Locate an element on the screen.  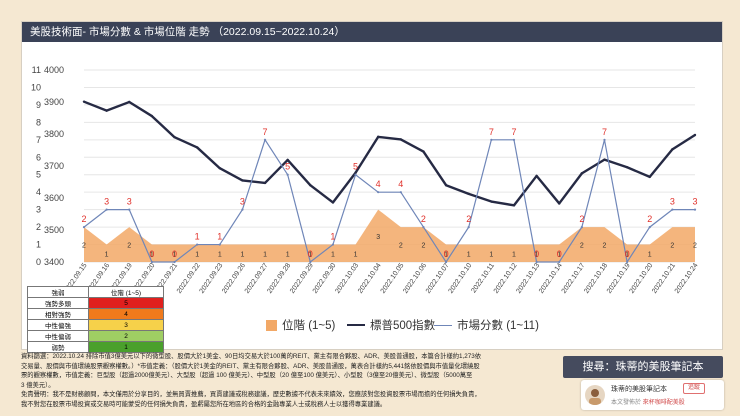
x-tick-label: 2022.10.11 is located at coordinates (483, 278).